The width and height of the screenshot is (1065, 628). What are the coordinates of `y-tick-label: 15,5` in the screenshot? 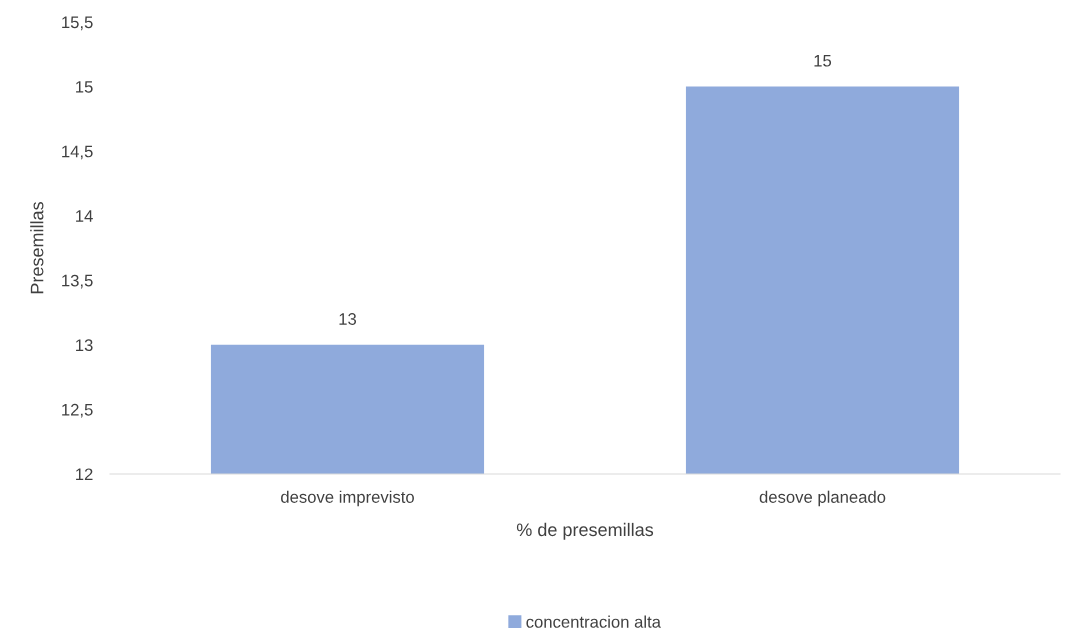 It's located at (77, 23).